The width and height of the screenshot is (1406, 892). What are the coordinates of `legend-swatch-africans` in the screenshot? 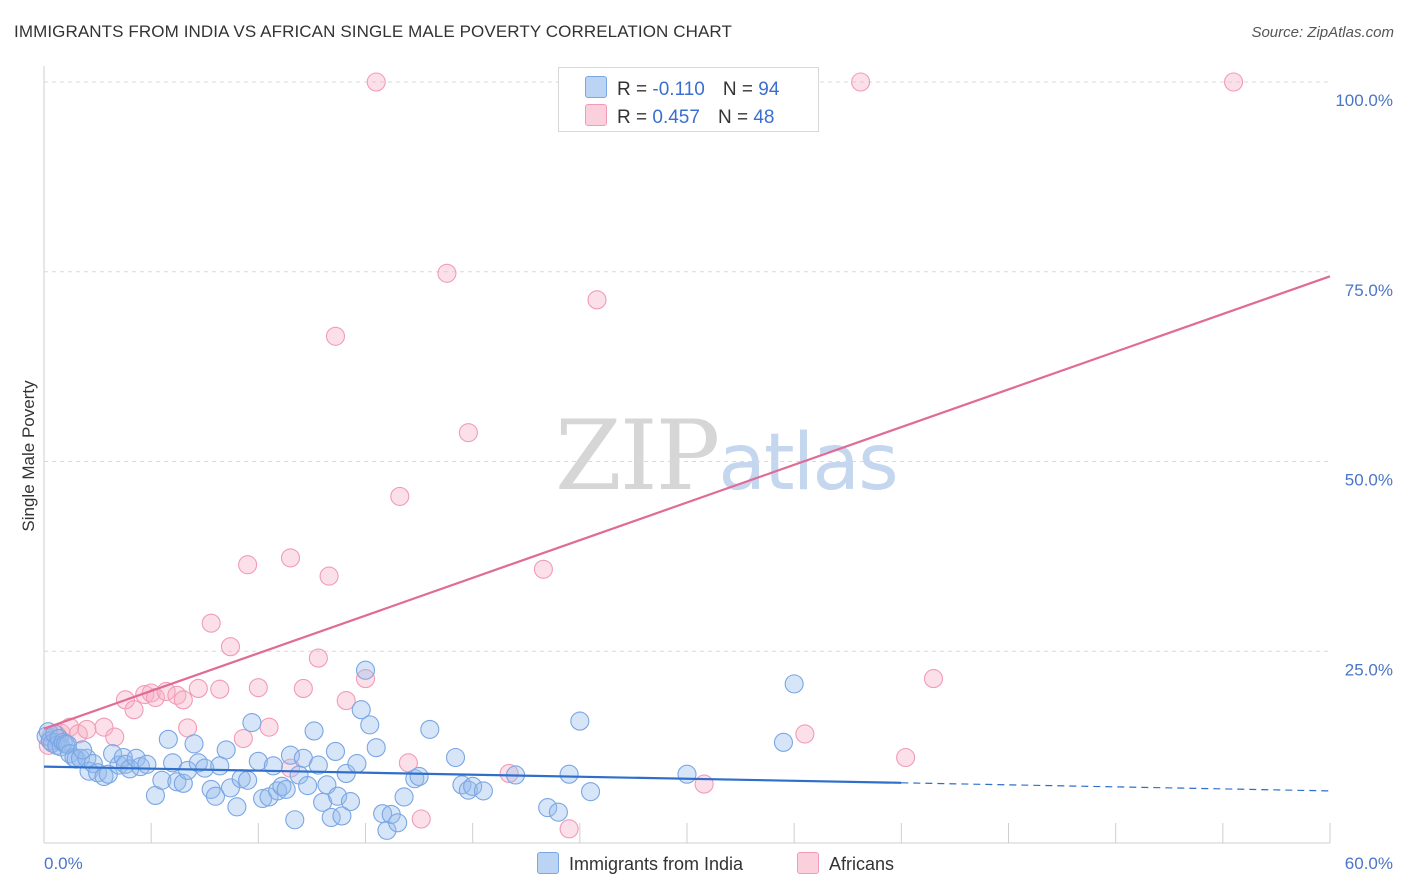 It's located at (596, 115).